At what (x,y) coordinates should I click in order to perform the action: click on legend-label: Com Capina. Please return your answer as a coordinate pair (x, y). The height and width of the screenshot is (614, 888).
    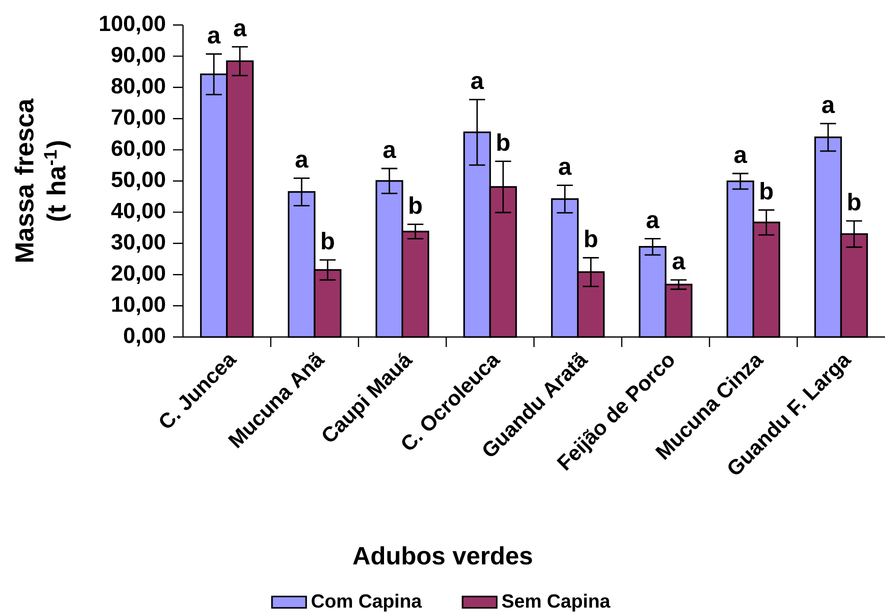
    Looking at the image, I should click on (367, 603).